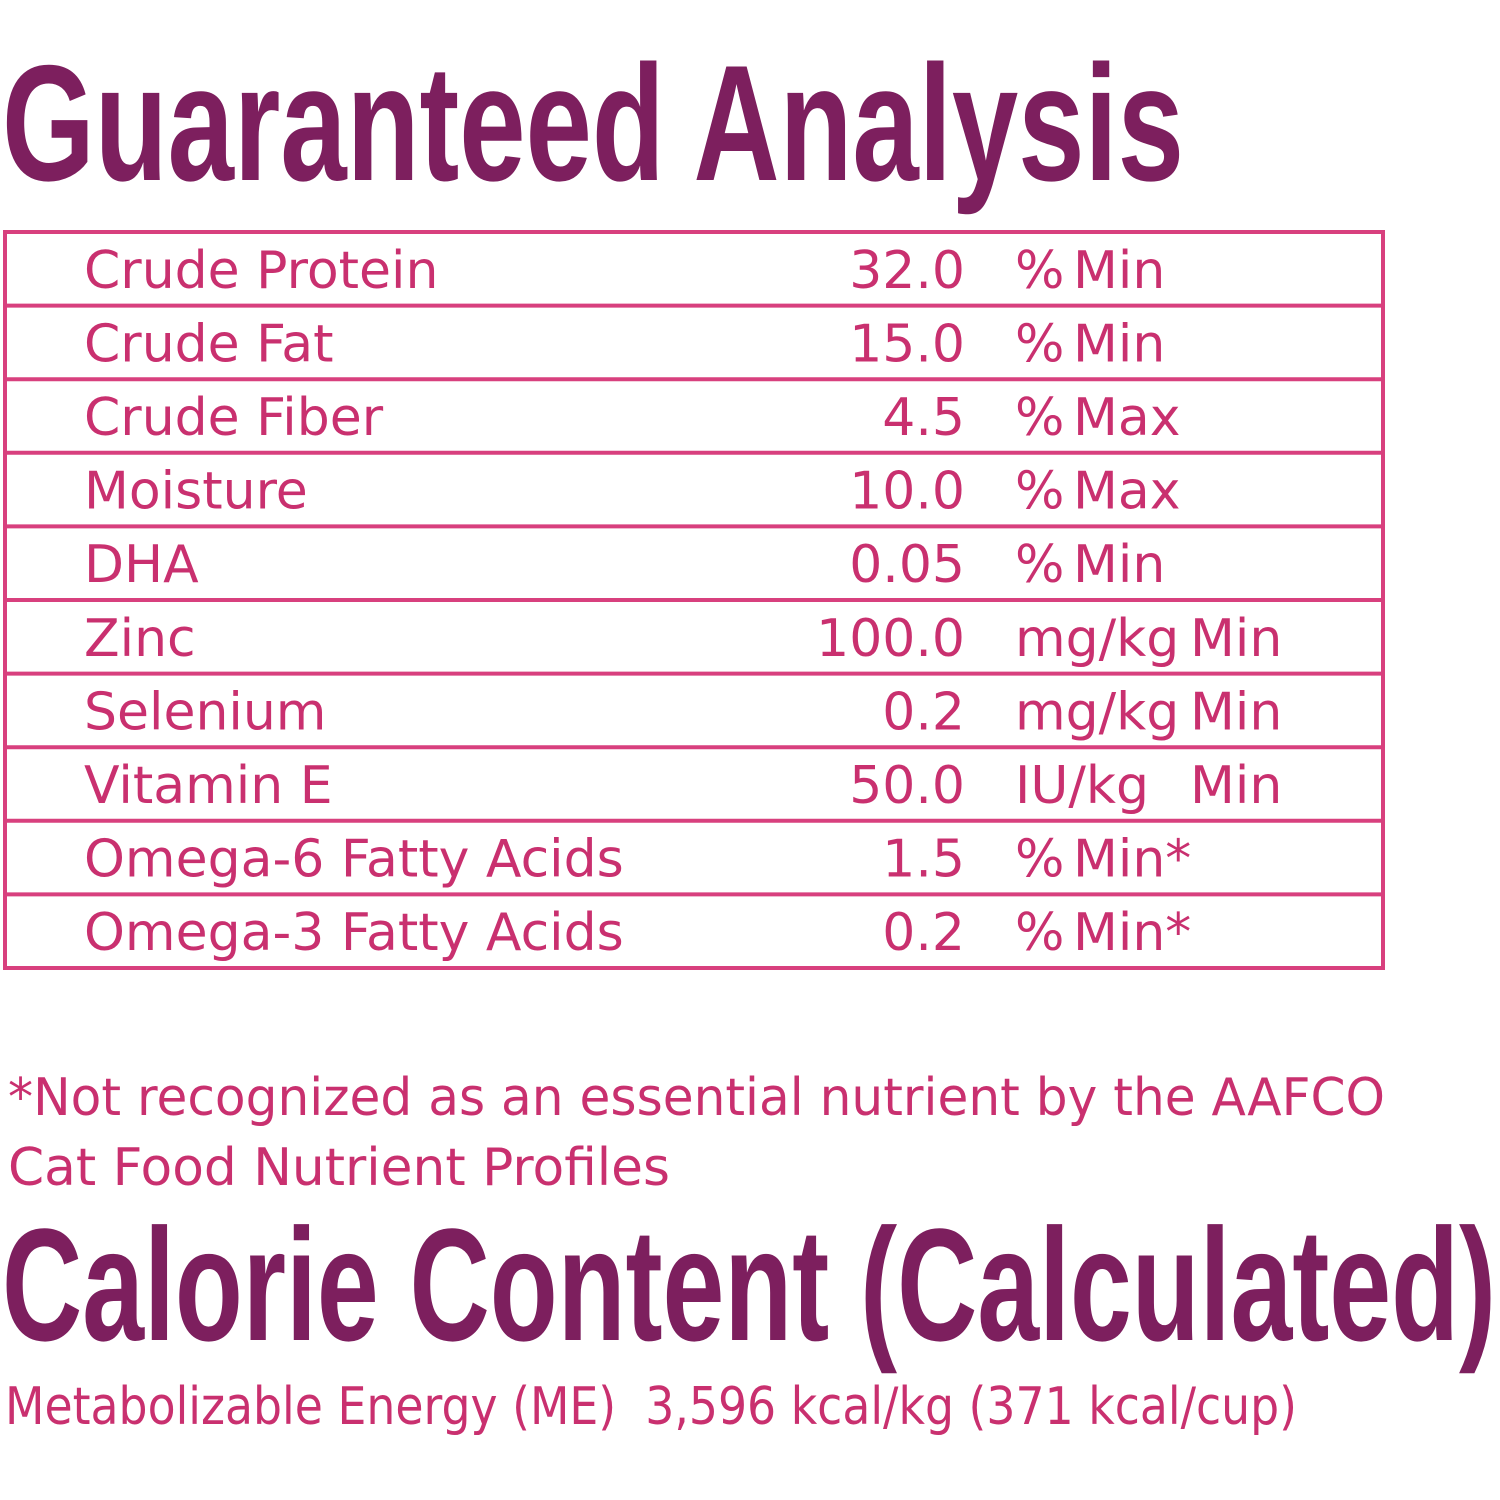 This screenshot has width=1500, height=1500. Describe the element at coordinates (923, 860) in the screenshot. I see `amount: 1.5` at that location.